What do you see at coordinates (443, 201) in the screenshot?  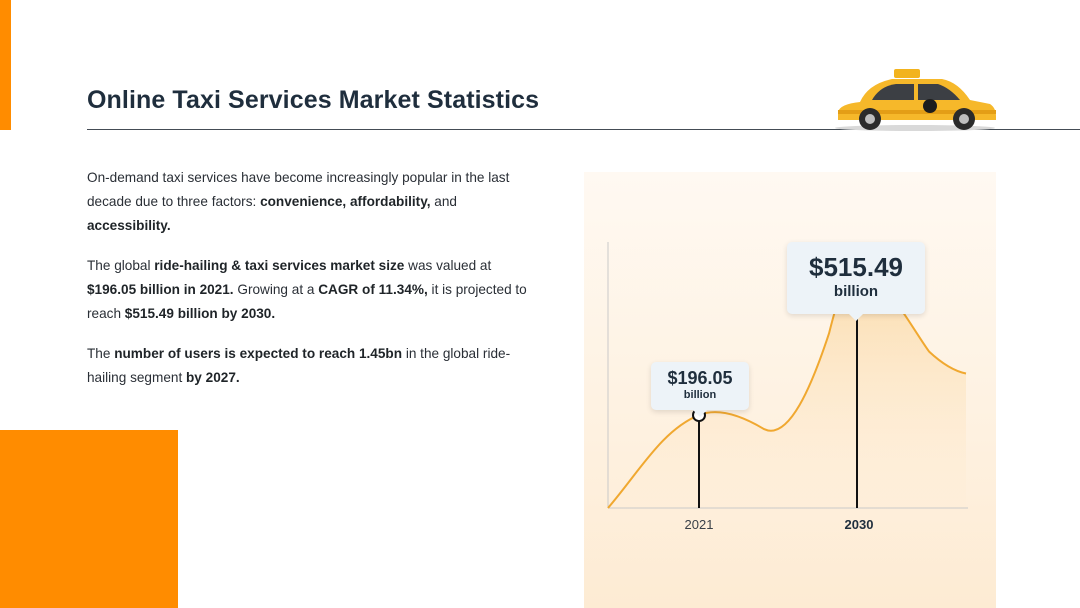 I see `p1-text-and: and` at bounding box center [443, 201].